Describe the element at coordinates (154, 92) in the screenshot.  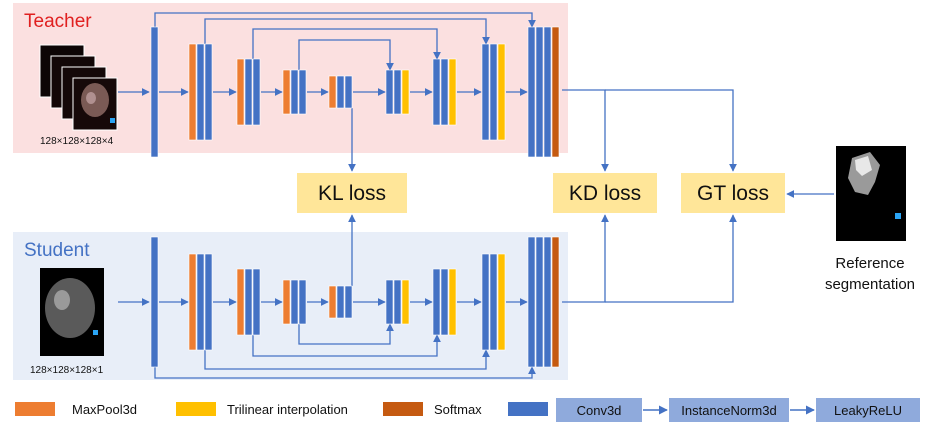
I see `teacher-stage1-block1` at that location.